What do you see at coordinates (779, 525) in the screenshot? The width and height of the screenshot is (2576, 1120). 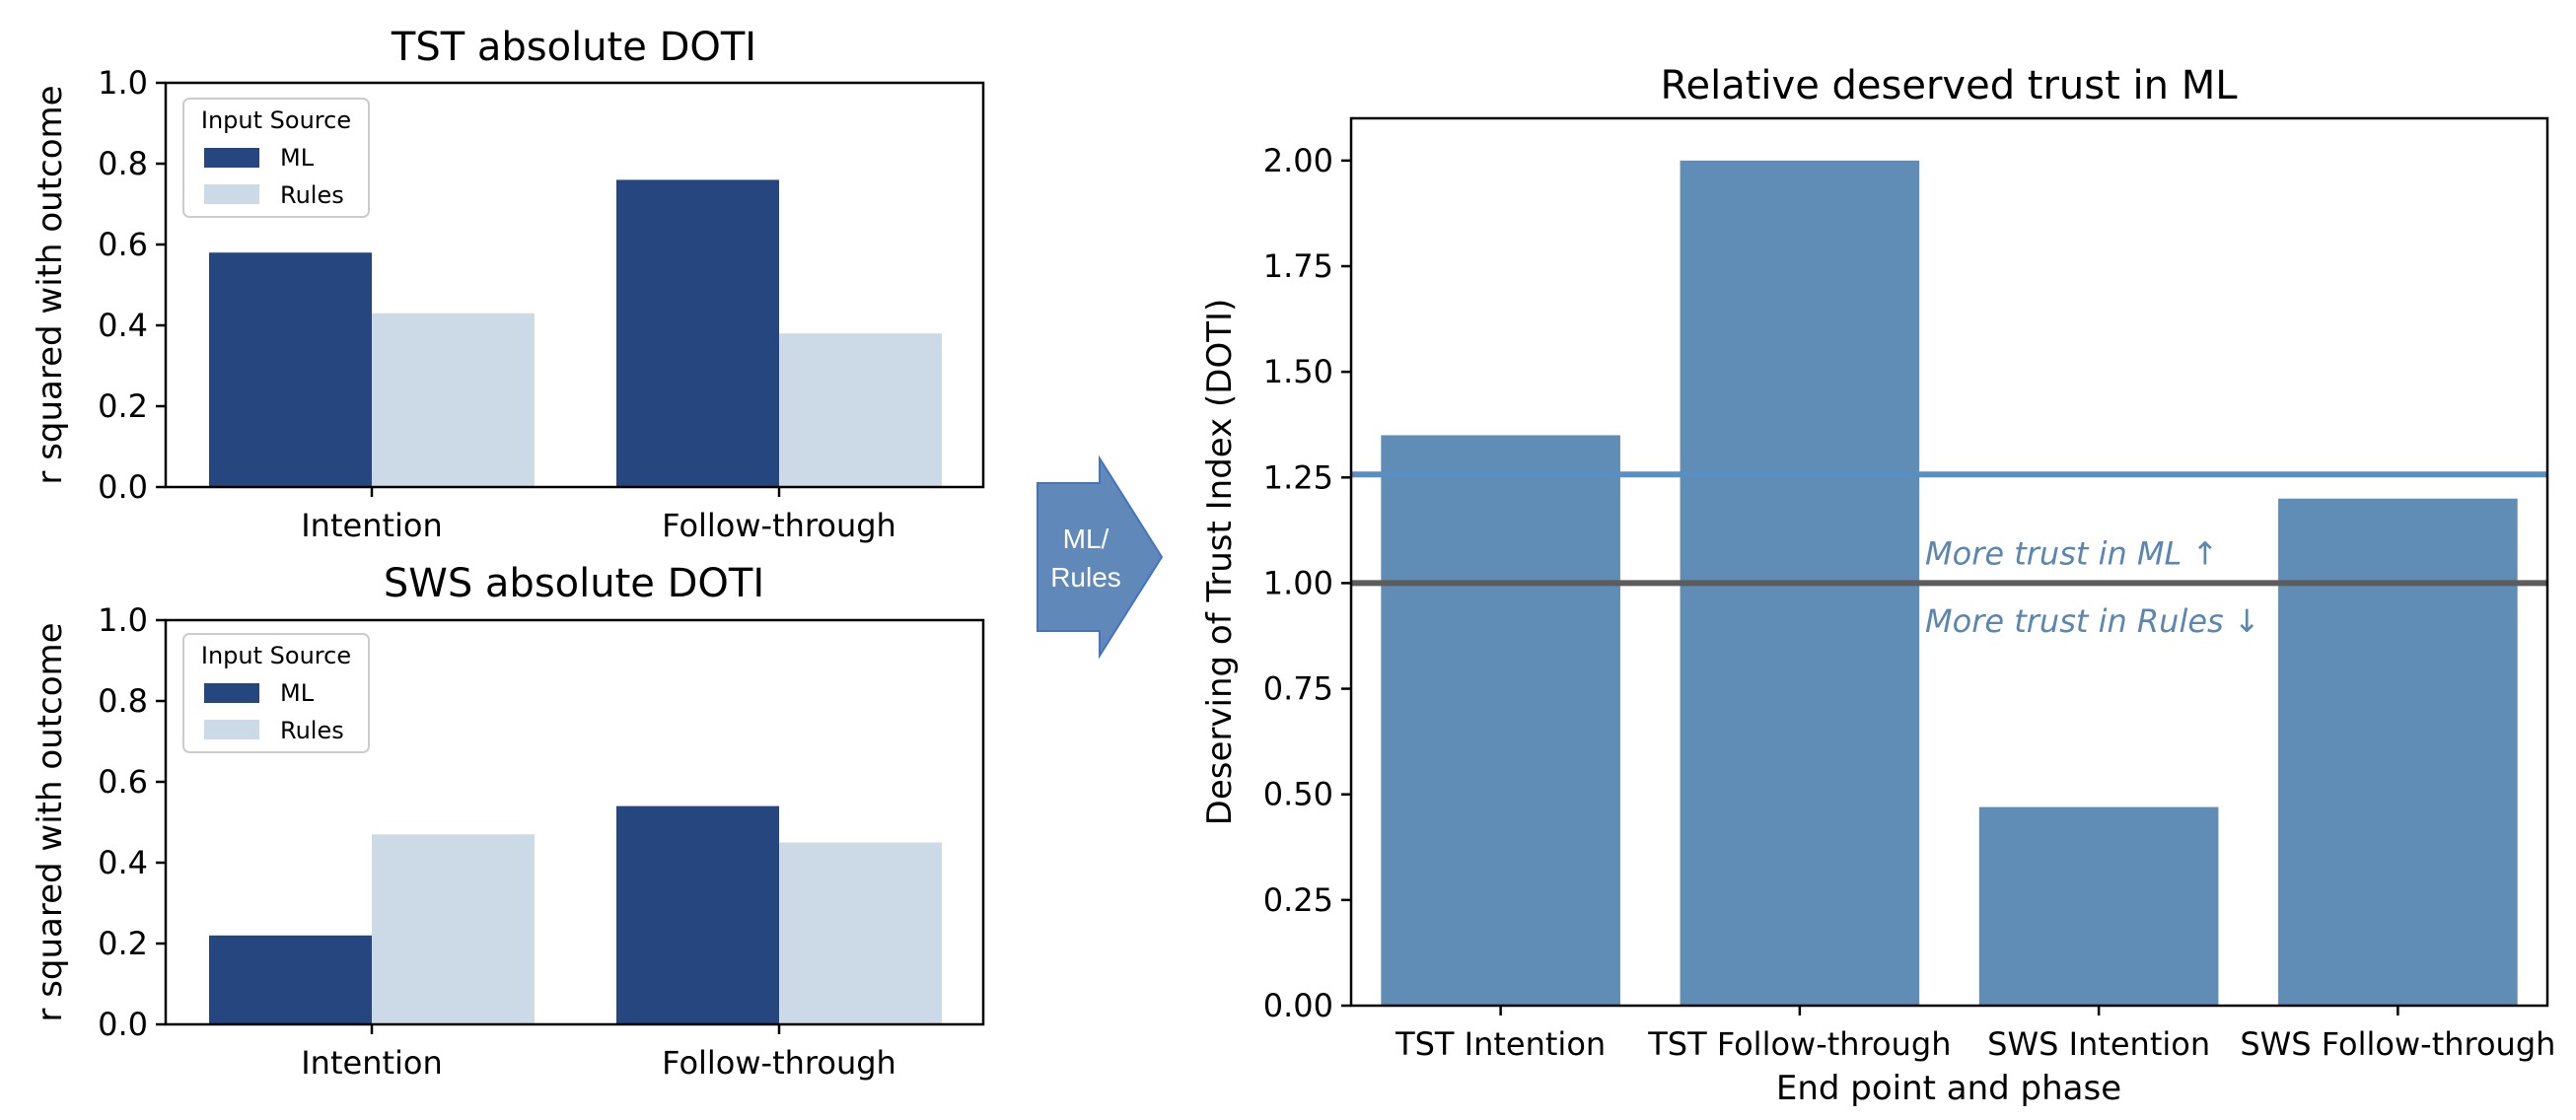 I see `tst-x-tick-label: Follow-through` at bounding box center [779, 525].